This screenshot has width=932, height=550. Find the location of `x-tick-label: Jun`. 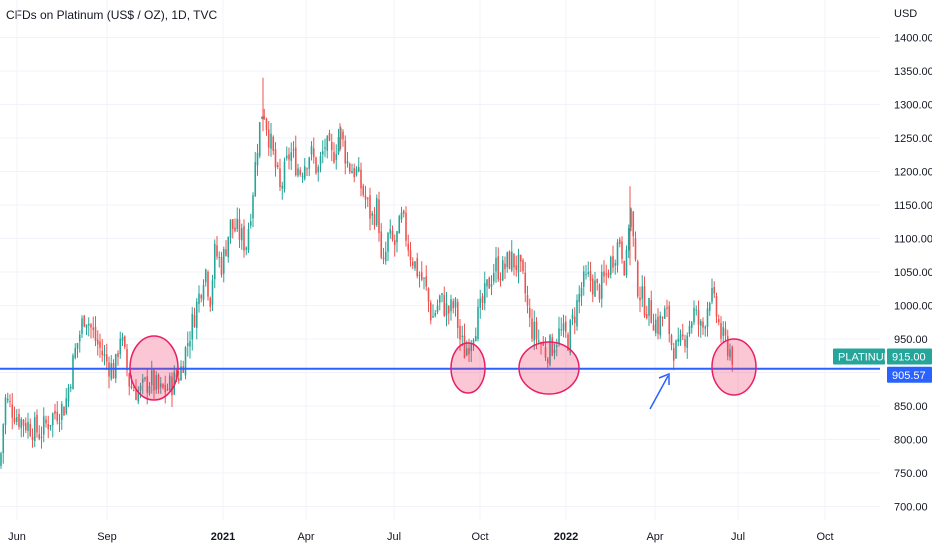

x-tick-label: Jun is located at coordinates (17, 537).